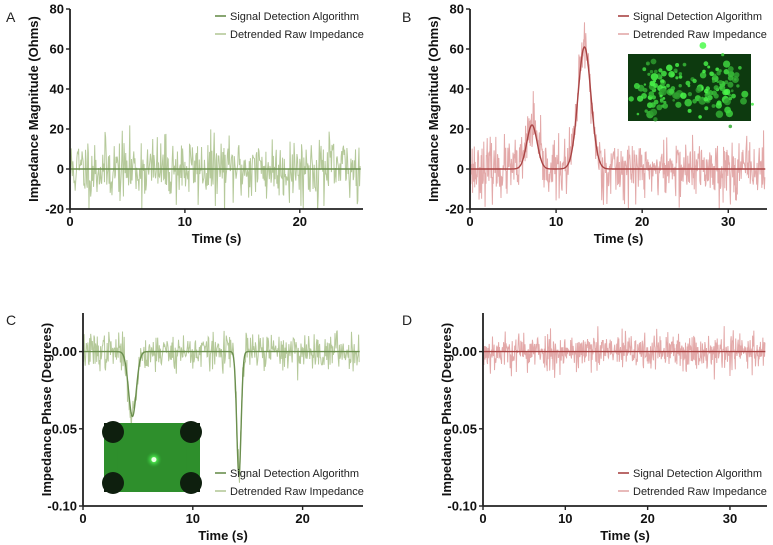 The height and width of the screenshot is (545, 773). I want to click on y-tick-label: 0, so click(460, 169).